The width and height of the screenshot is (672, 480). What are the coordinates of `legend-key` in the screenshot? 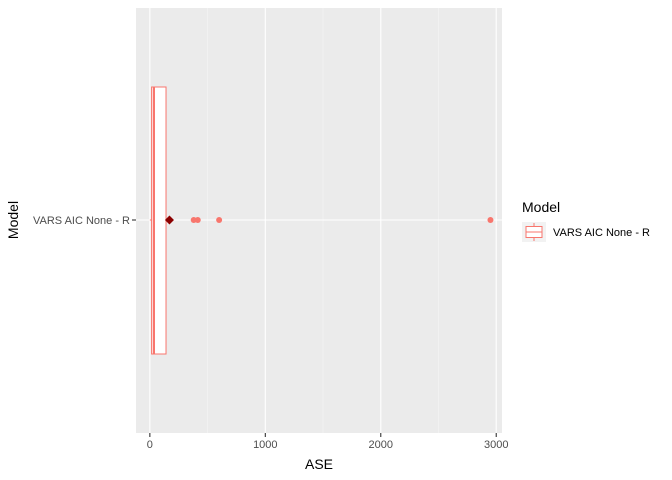 It's located at (534, 232).